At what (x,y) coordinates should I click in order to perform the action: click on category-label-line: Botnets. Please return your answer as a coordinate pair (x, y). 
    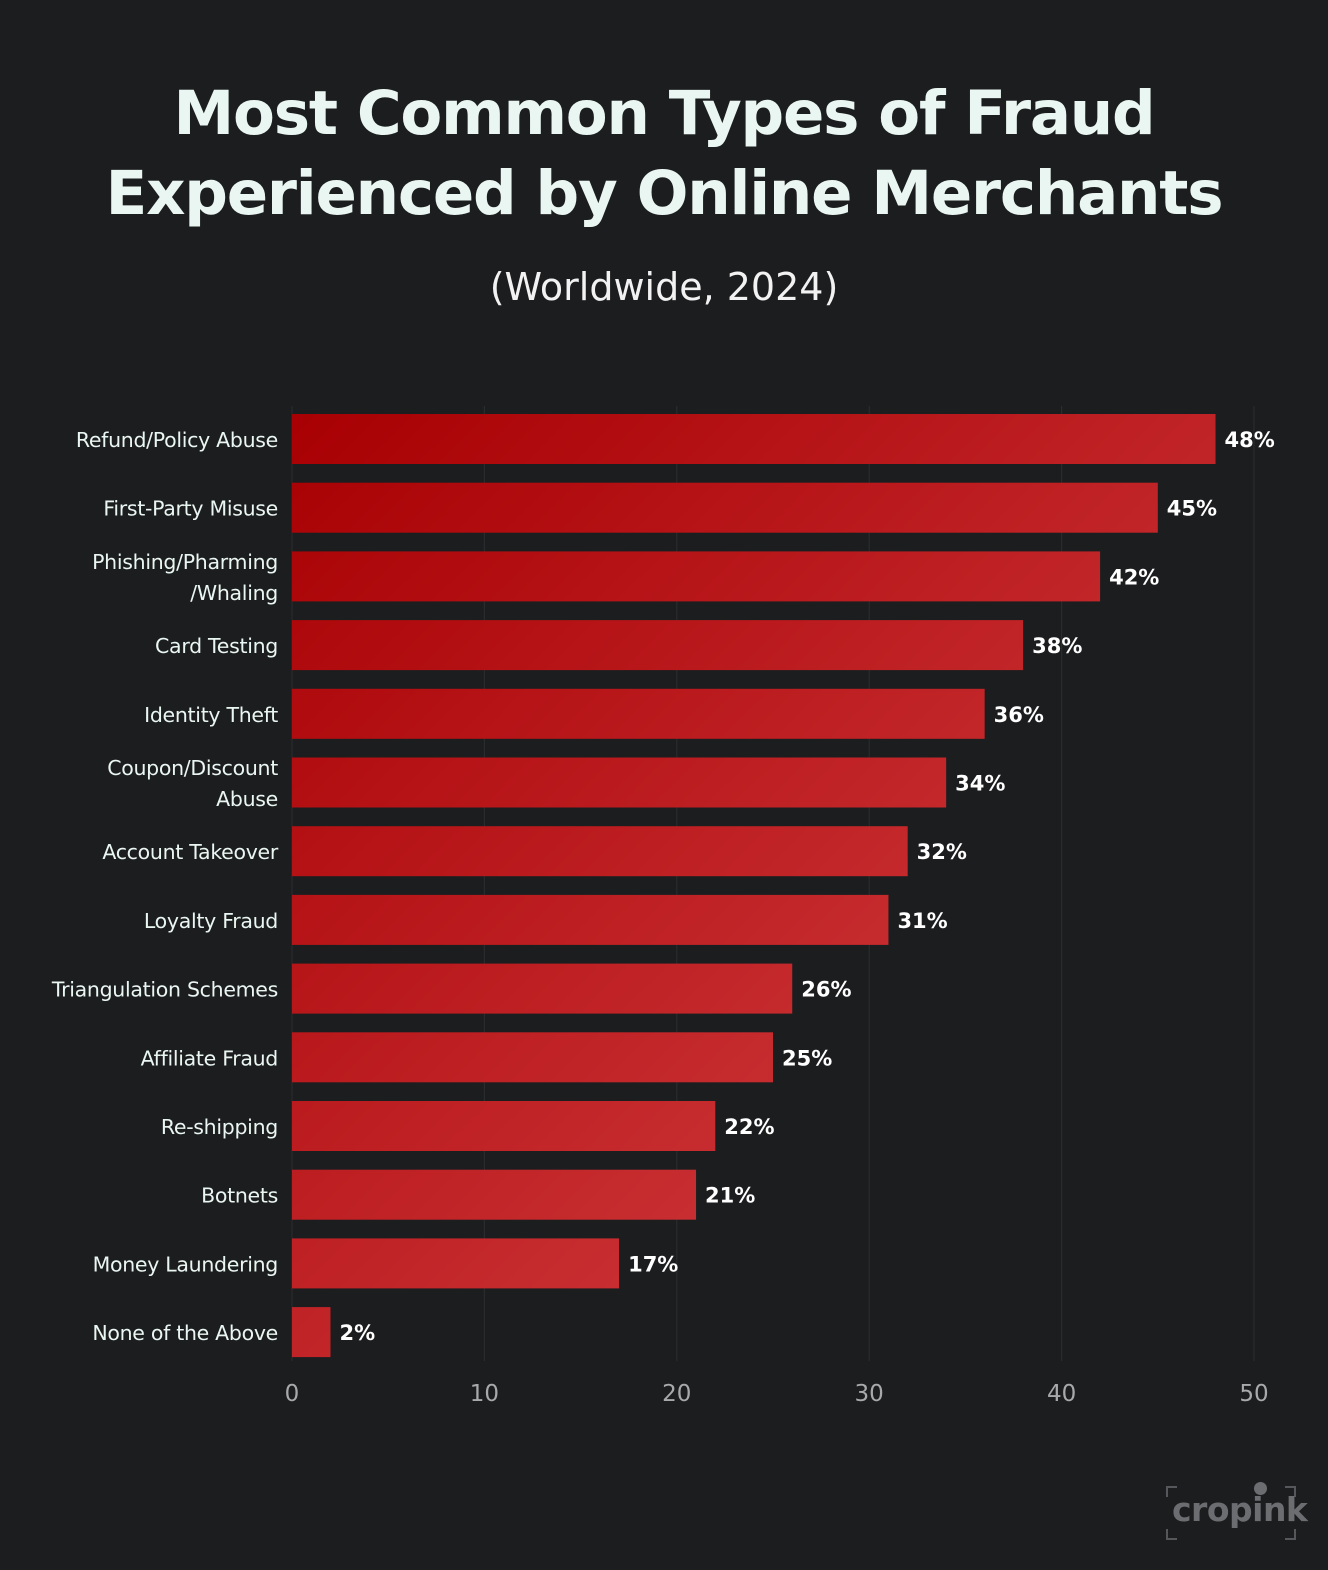
    Looking at the image, I should click on (239, 1196).